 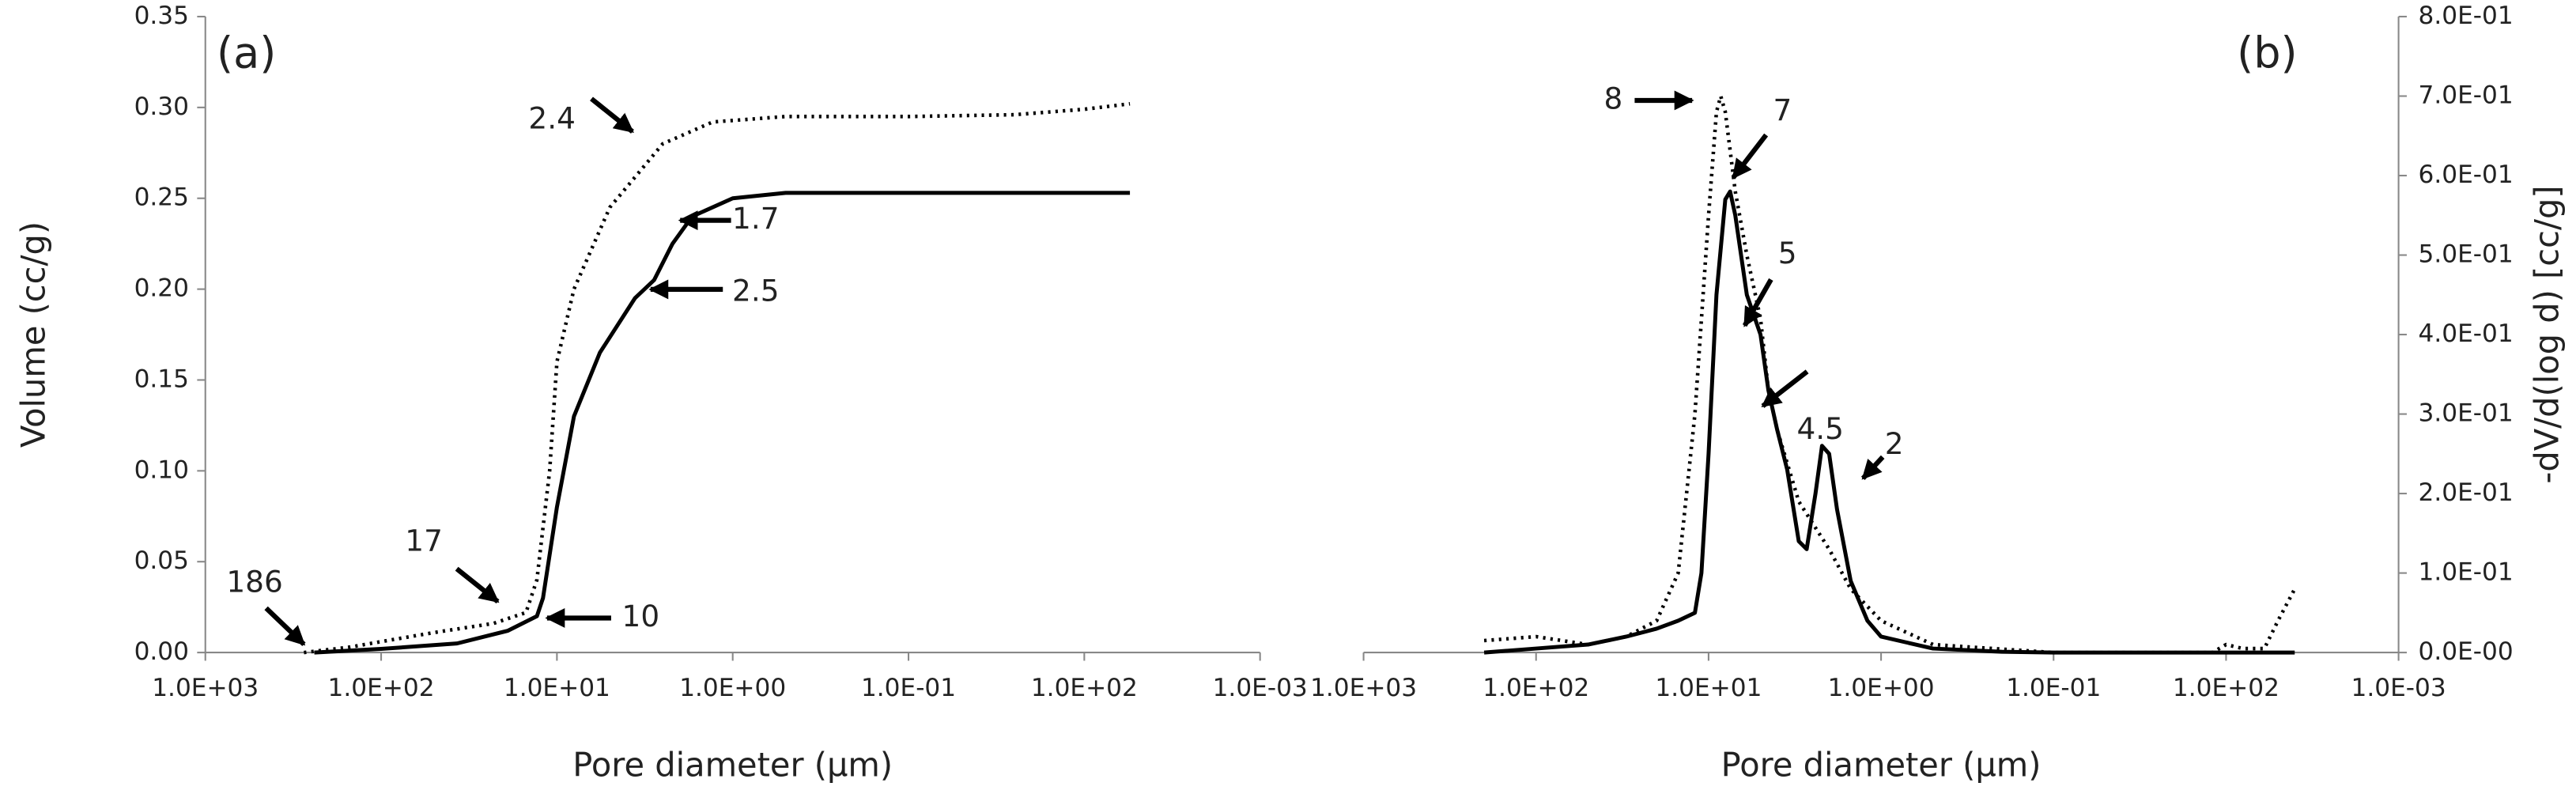 I want to click on y-tick-label: 0.35, so click(x=161, y=16).